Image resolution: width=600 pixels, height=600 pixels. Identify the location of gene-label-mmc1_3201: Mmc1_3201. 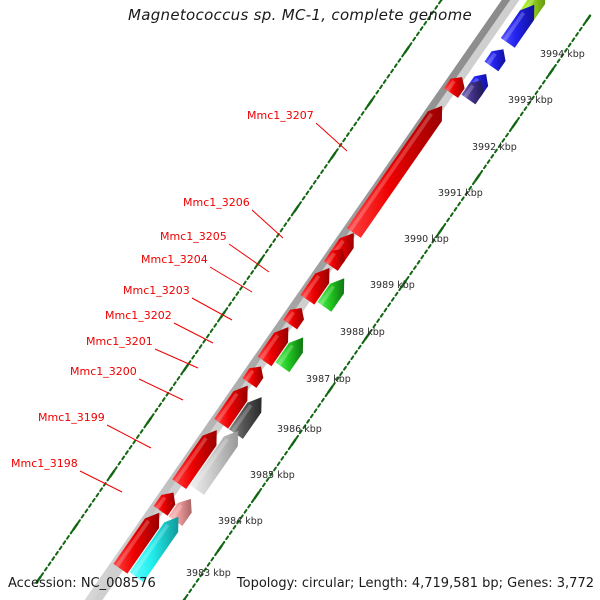
(119, 341).